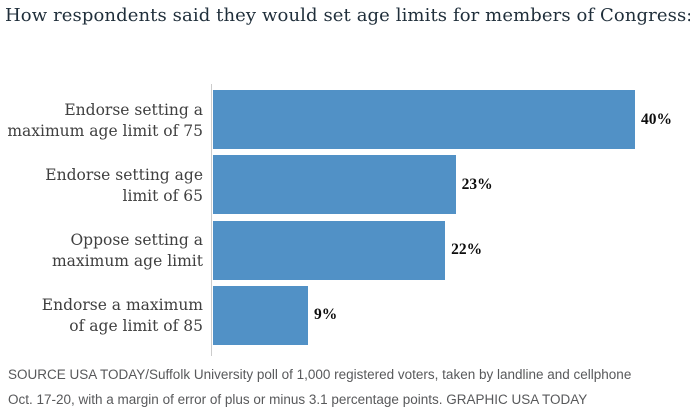 This screenshot has width=690, height=417. I want to click on category-label: Oppose setting a maximum age limit, so click(101, 251).